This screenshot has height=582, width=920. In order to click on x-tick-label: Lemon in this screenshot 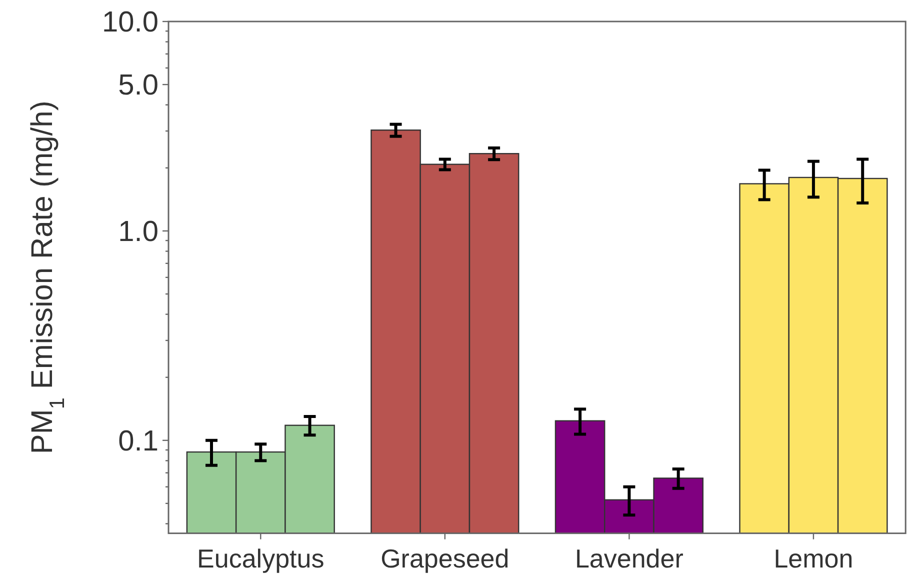, I will do `click(814, 558)`.